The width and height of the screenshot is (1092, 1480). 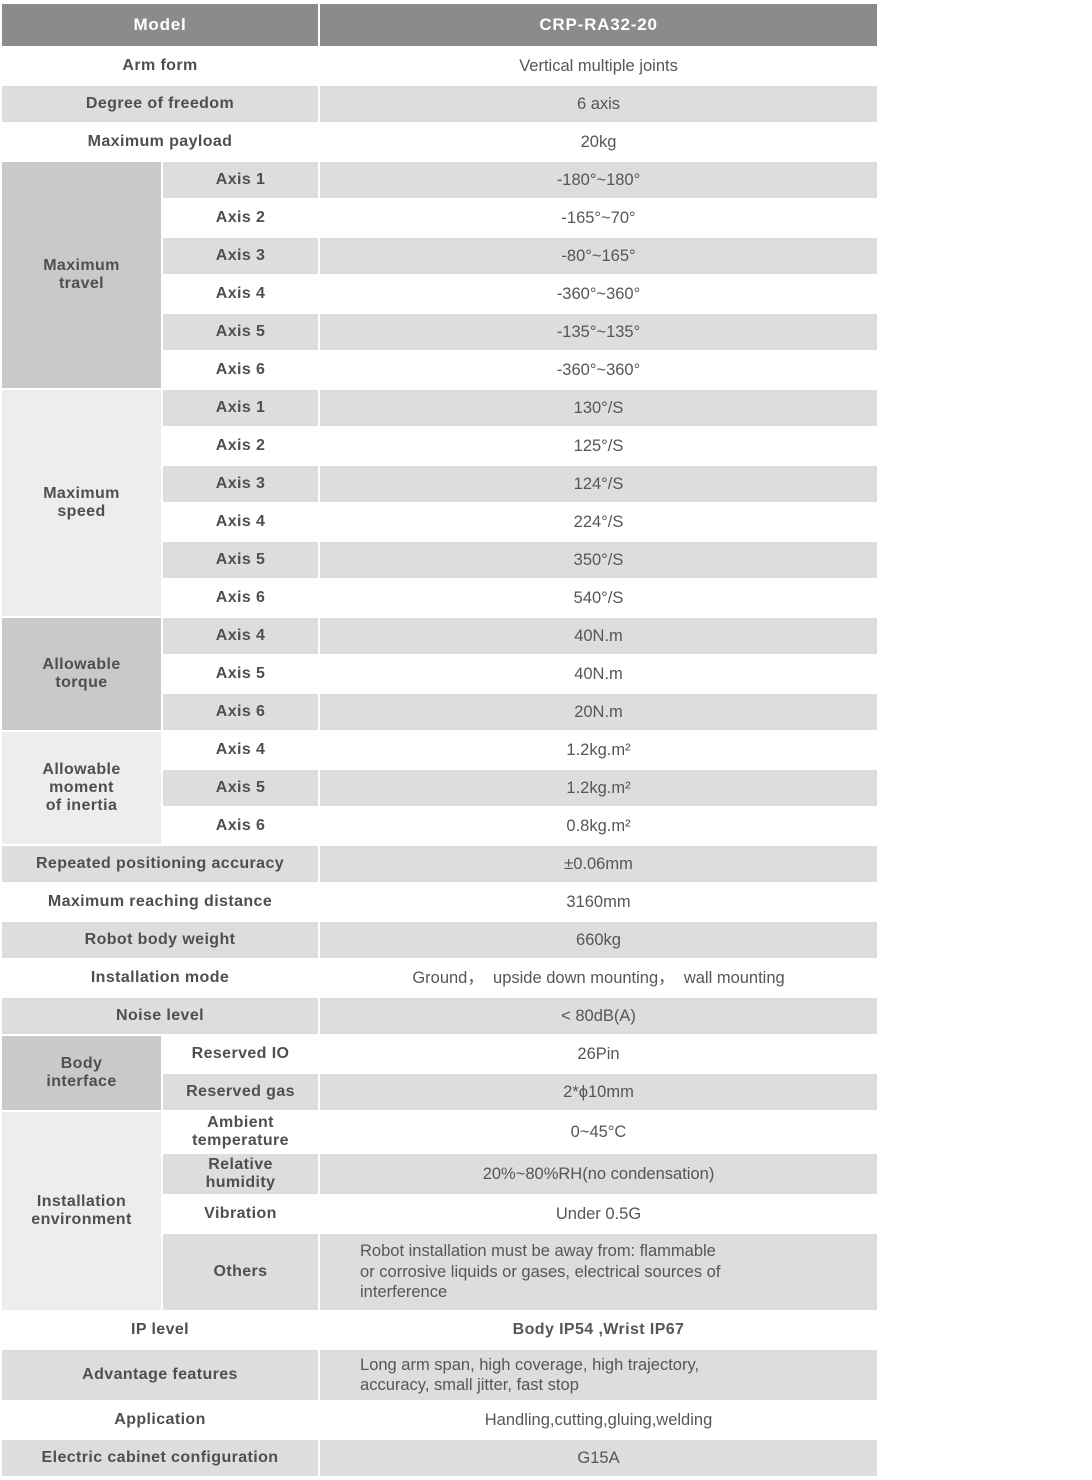 I want to click on row-reserved-io: Body interface Reserved IO 26Pin, so click(x=440, y=1073).